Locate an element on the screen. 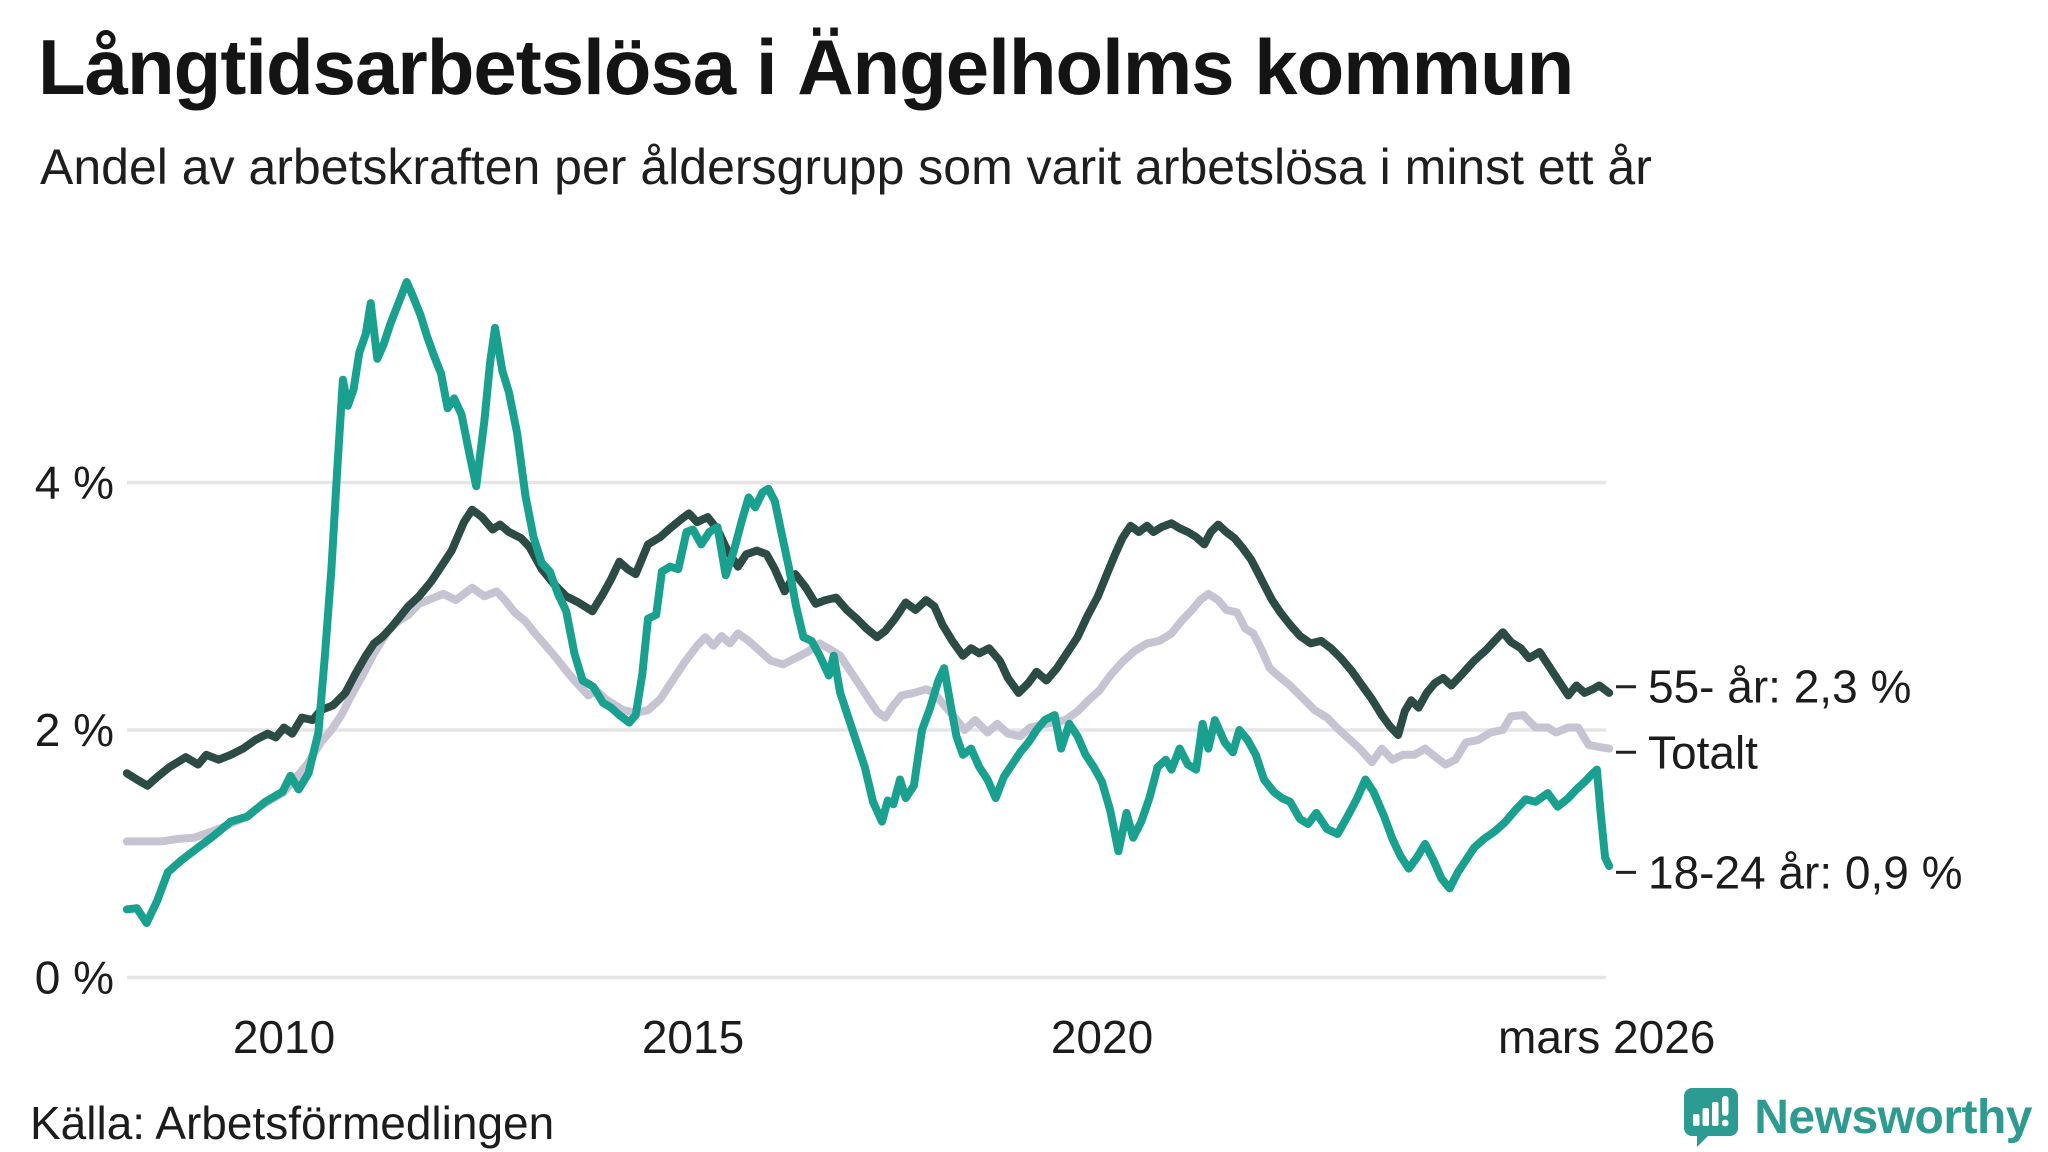 The image size is (2048, 1152). x-axis-label-2015: 2015 is located at coordinates (693, 1037).